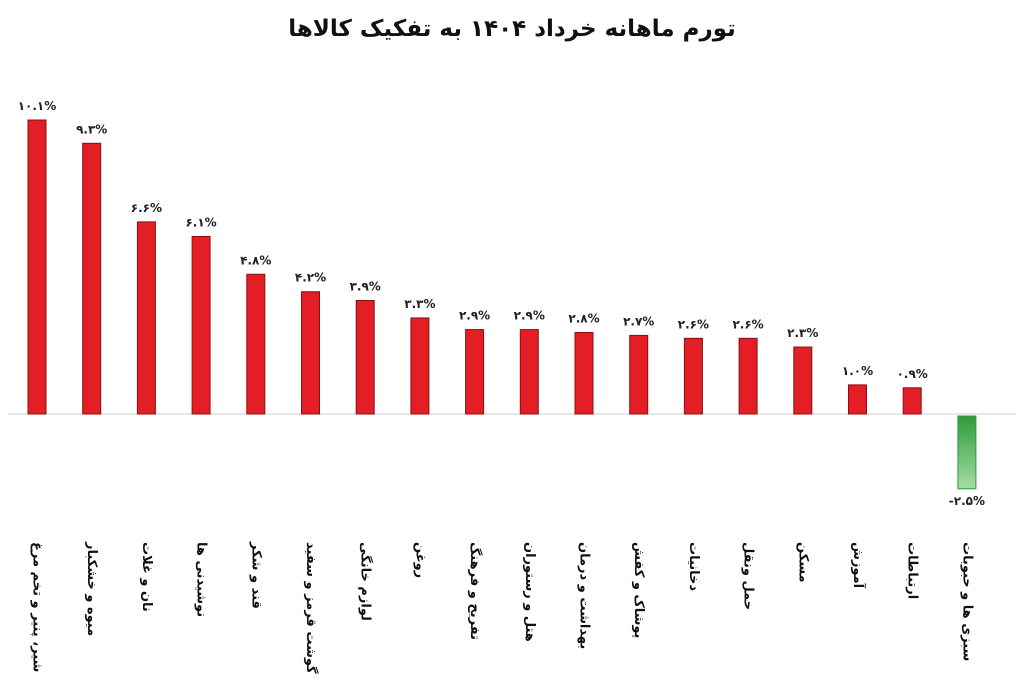 The width and height of the screenshot is (1024, 687). What do you see at coordinates (37, 607) in the screenshot?
I see `category-label: شیر، پنیر و تخم مرغ` at bounding box center [37, 607].